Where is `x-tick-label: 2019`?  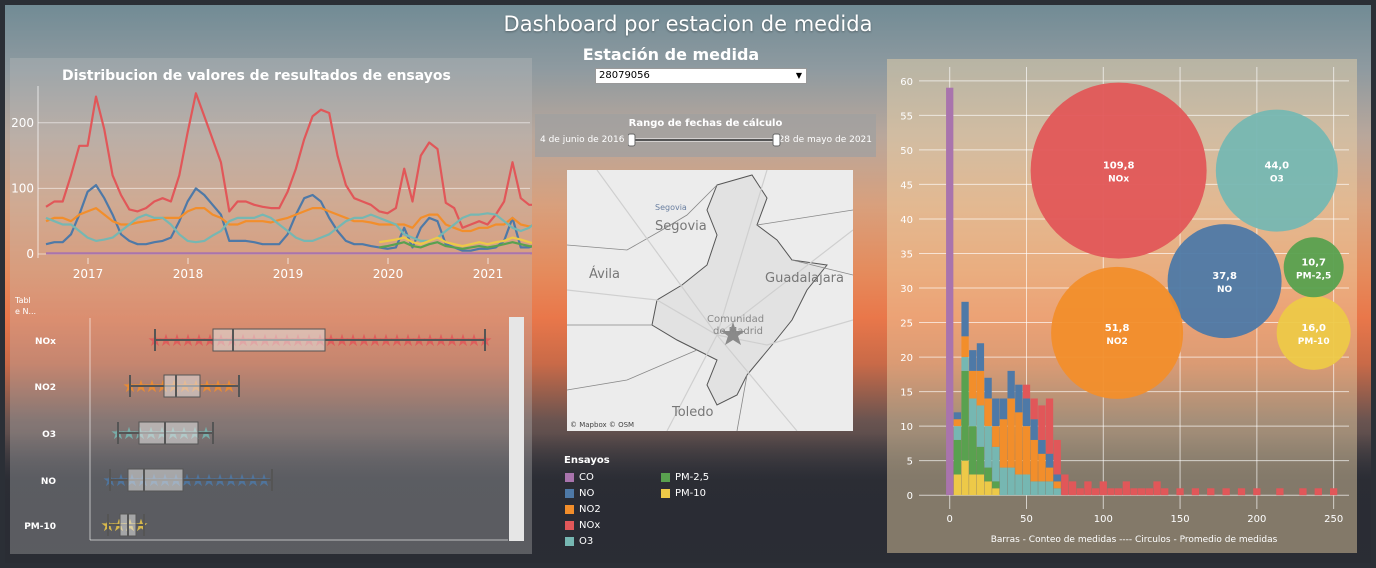 x-tick-label: 2019 is located at coordinates (288, 274).